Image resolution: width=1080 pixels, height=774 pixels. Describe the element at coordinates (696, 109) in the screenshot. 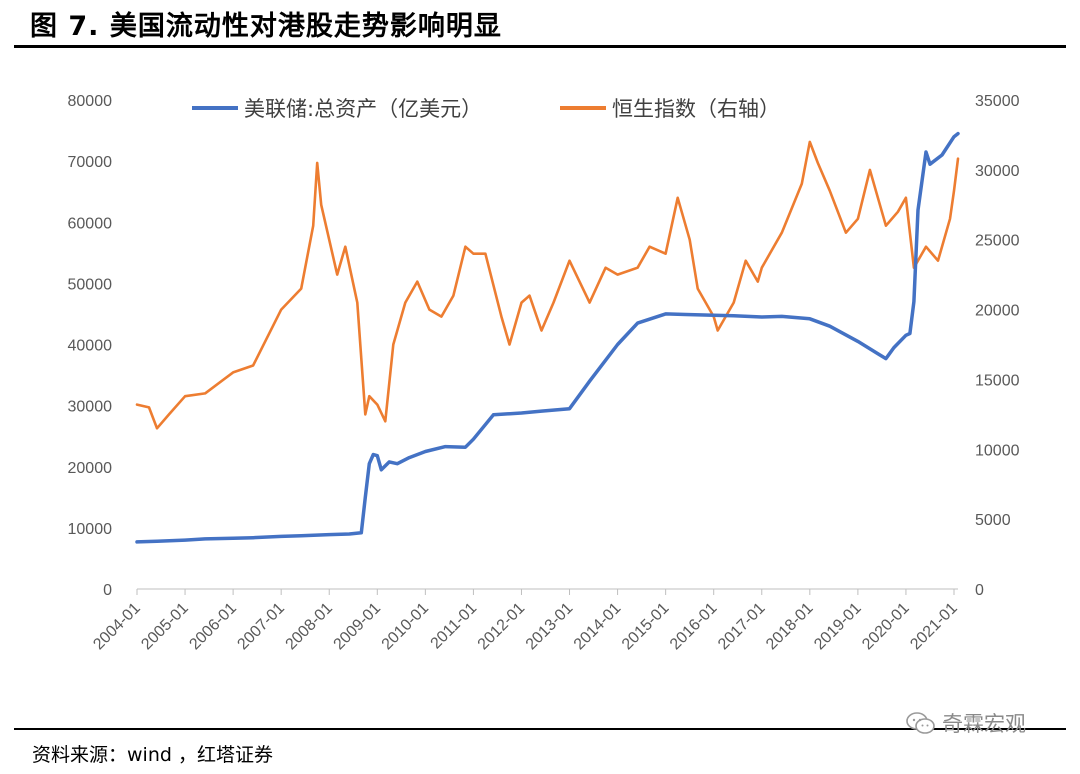

I see `legend-label: 恒生指数（右轴）` at that location.